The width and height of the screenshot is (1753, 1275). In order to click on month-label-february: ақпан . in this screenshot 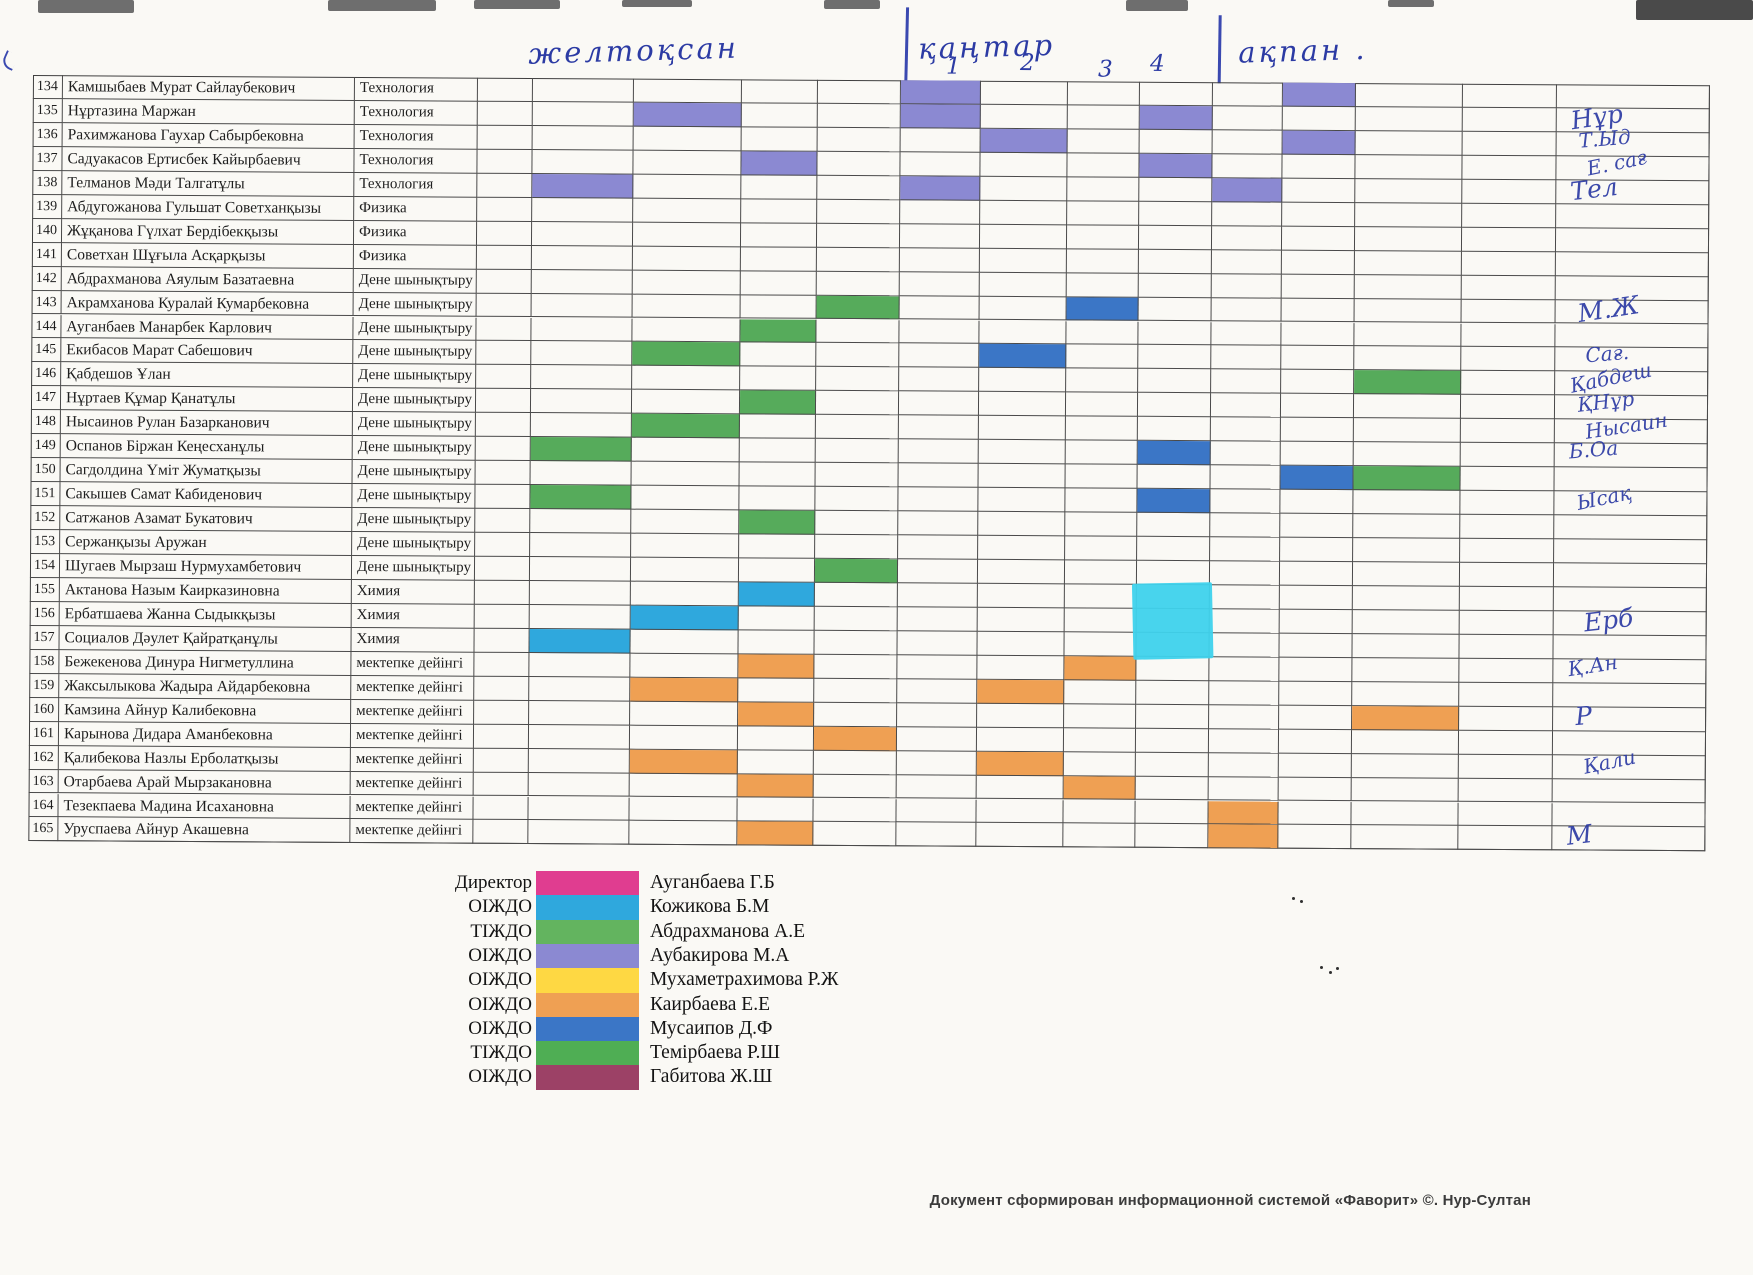, I will do `click(1302, 50)`.